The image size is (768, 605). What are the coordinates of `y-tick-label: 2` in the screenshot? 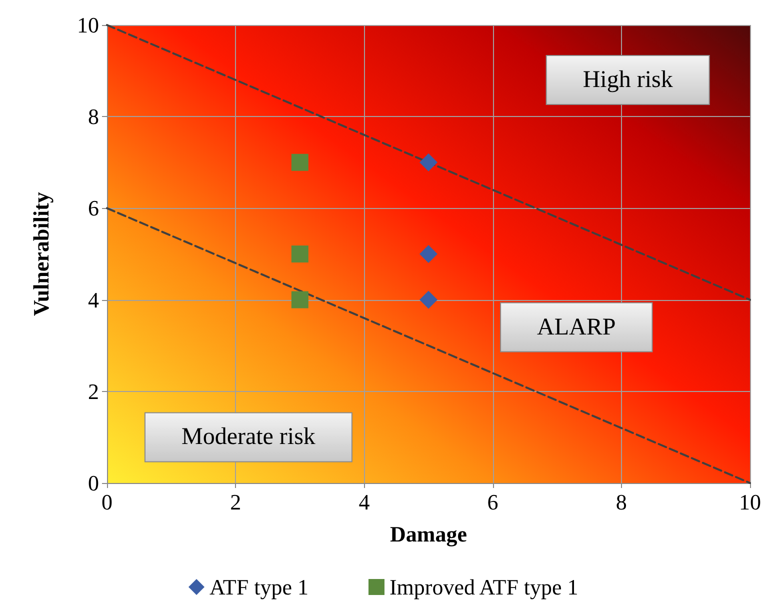 It's located at (93, 391).